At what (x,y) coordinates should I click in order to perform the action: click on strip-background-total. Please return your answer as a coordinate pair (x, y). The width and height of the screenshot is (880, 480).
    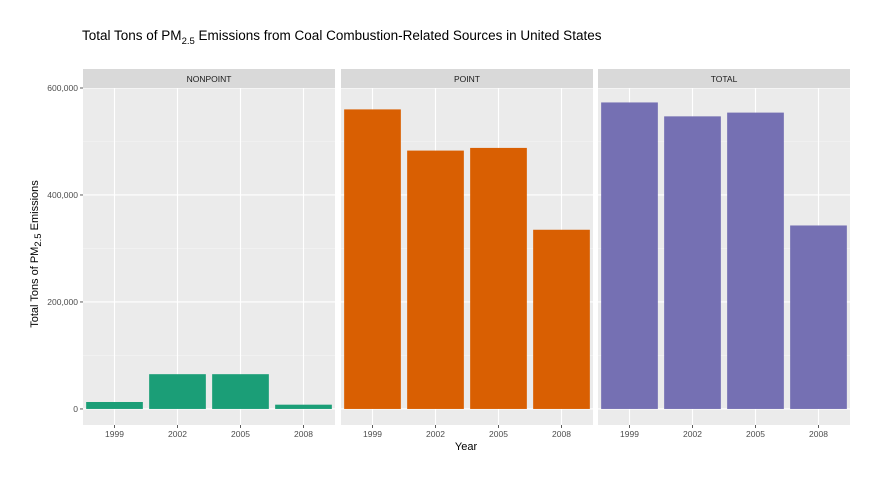
    Looking at the image, I should click on (724, 78).